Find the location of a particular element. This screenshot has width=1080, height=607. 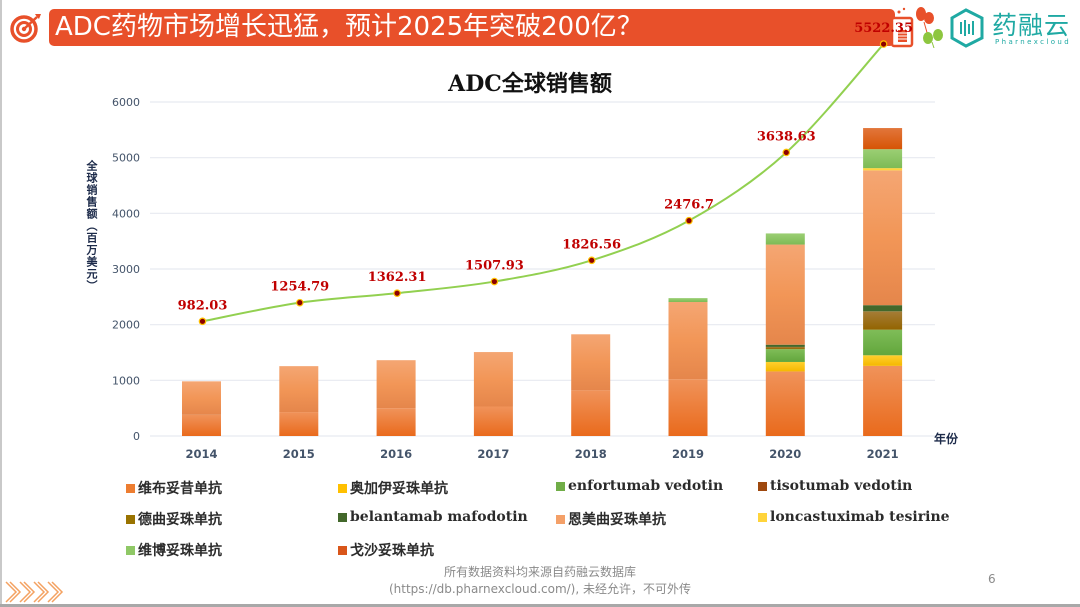

legend-item: 维布妥昔单抗 is located at coordinates (174, 488).